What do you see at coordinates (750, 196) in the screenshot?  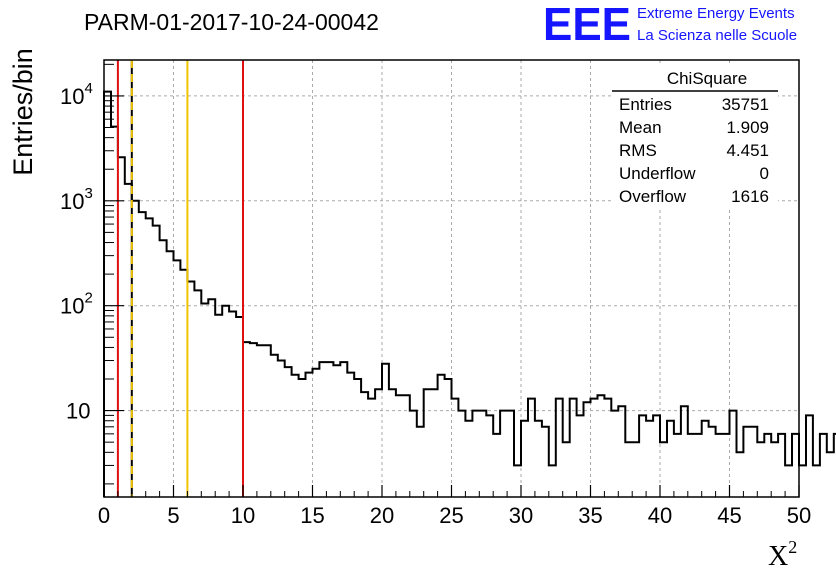 I see `stats-row-value: 1616` at bounding box center [750, 196].